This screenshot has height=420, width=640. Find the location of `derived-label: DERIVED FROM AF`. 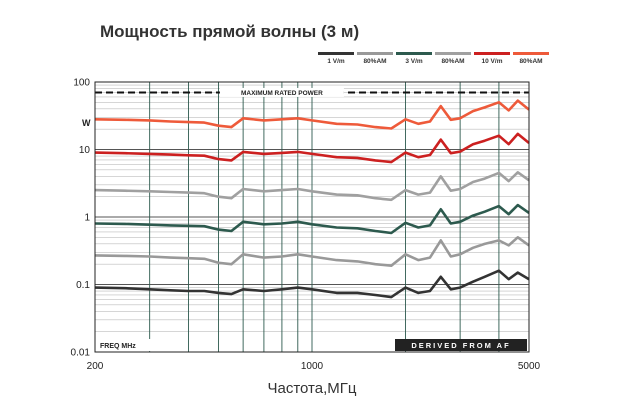

derived-label: DERIVED FROM AF is located at coordinates (460, 345).